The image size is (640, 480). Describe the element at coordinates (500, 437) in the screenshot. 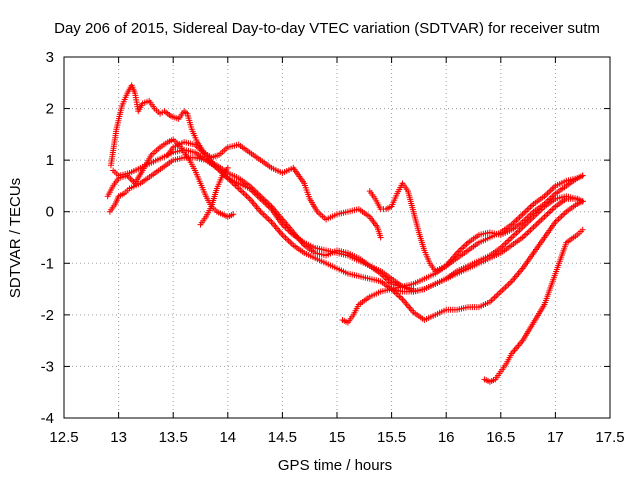

I see `x-tick-label: 16.5` at that location.